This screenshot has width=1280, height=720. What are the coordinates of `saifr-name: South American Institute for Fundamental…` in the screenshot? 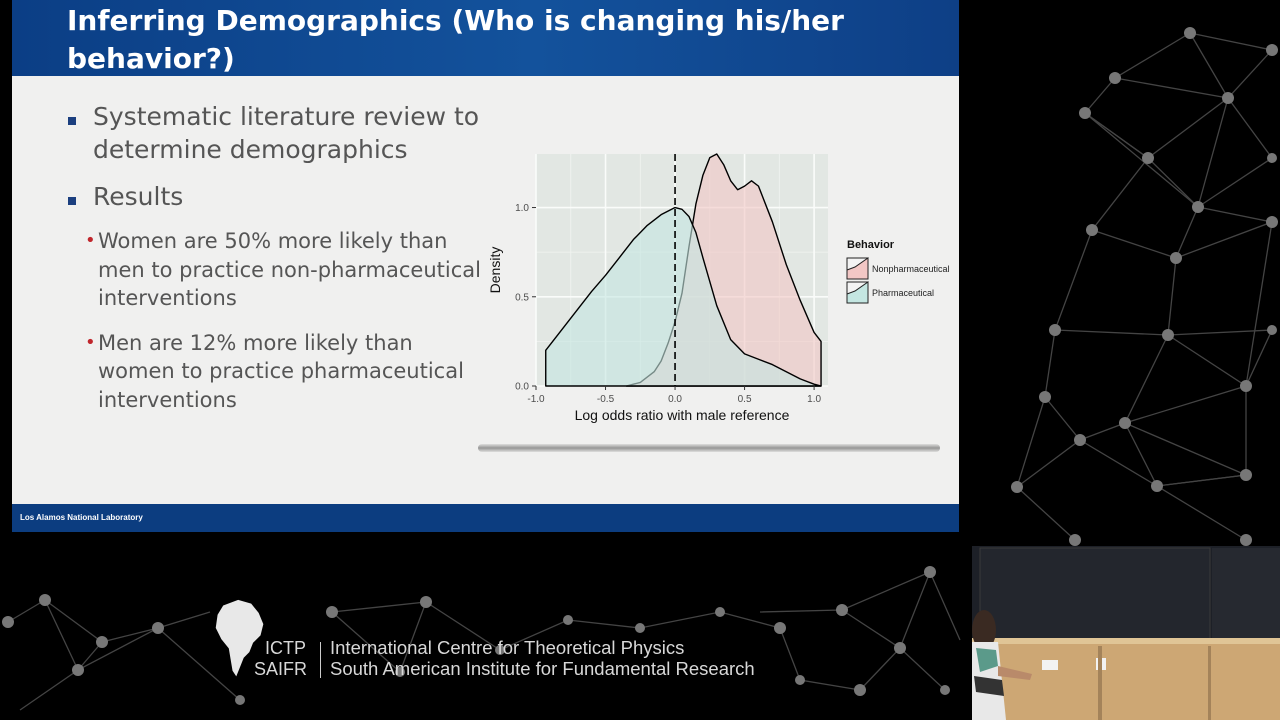 It's located at (542, 668).